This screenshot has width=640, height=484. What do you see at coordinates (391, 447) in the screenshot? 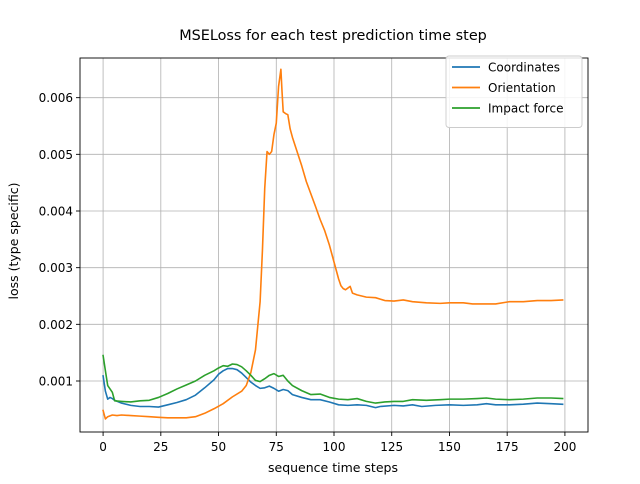
I see `x-tick-label-5: 125` at bounding box center [391, 447].